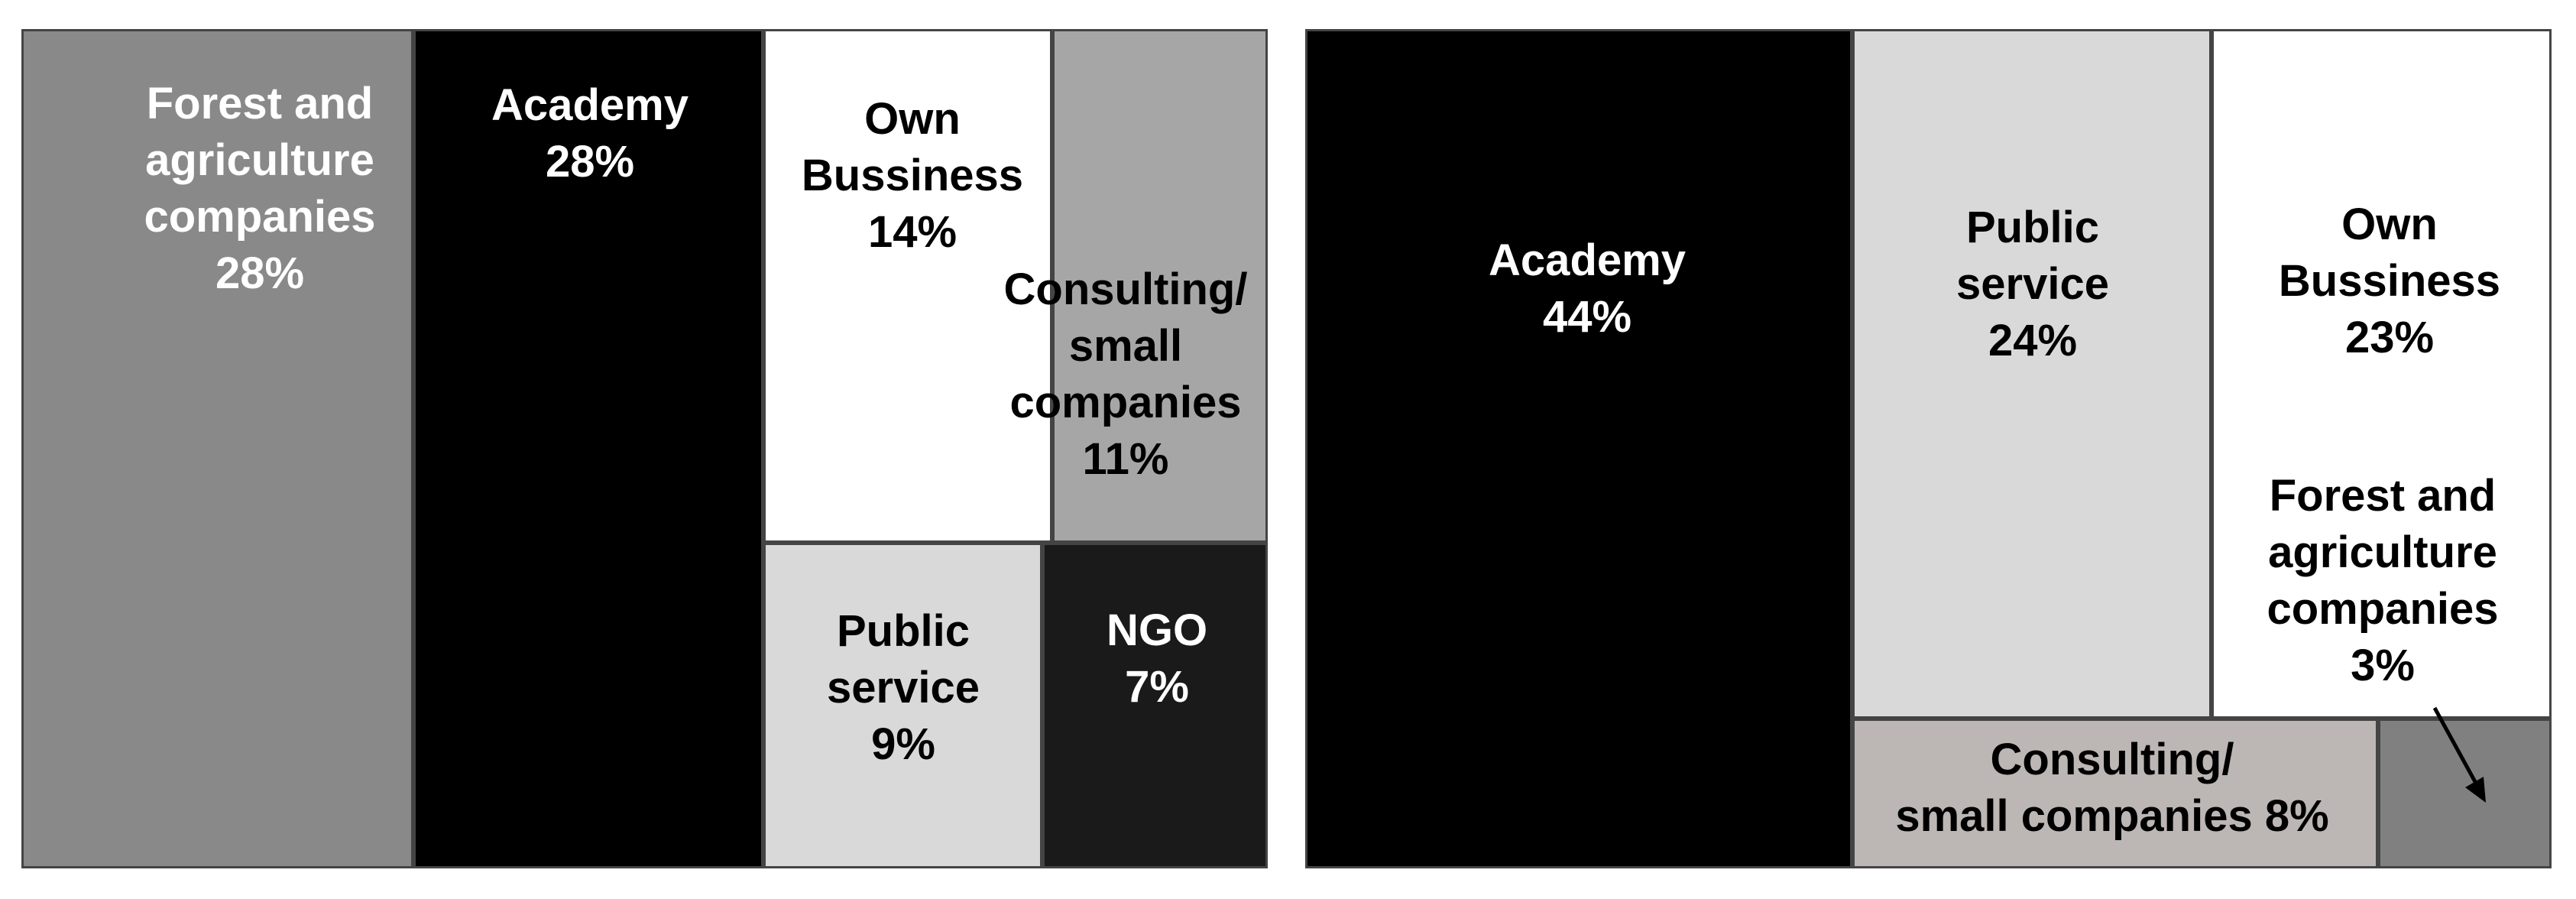 This screenshot has width=2576, height=899. Describe the element at coordinates (903, 688) in the screenshot. I see `left-label-public-service: Public service 9%` at that location.